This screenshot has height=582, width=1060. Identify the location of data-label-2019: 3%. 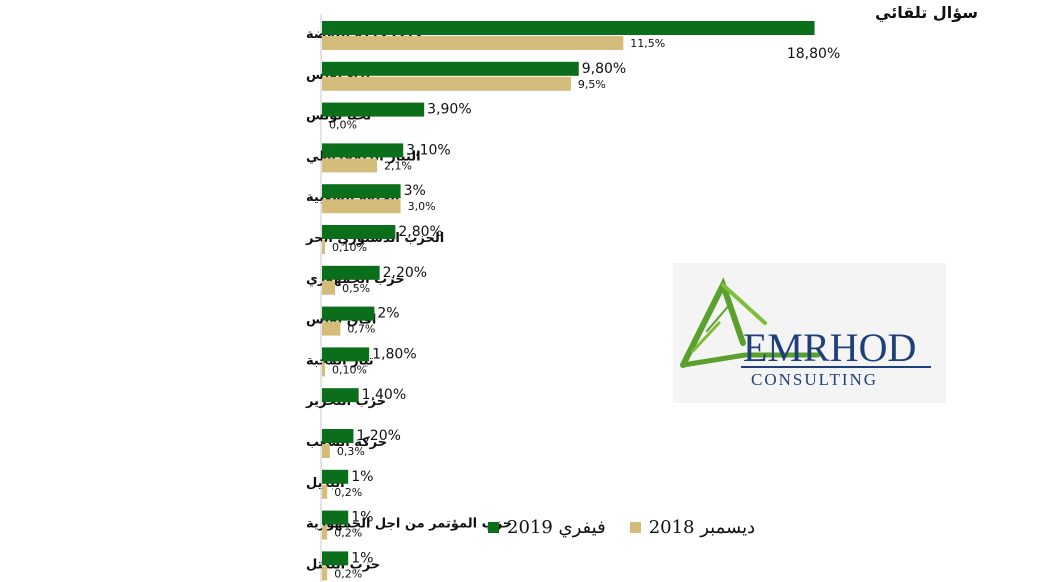
(415, 191).